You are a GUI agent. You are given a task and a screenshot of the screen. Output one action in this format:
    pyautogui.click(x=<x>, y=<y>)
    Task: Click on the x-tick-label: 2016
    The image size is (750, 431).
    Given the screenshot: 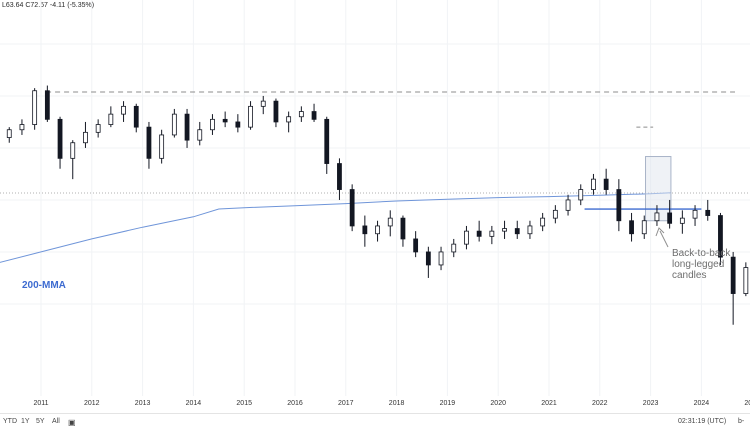 What is the action you would take?
    pyautogui.click(x=295, y=403)
    